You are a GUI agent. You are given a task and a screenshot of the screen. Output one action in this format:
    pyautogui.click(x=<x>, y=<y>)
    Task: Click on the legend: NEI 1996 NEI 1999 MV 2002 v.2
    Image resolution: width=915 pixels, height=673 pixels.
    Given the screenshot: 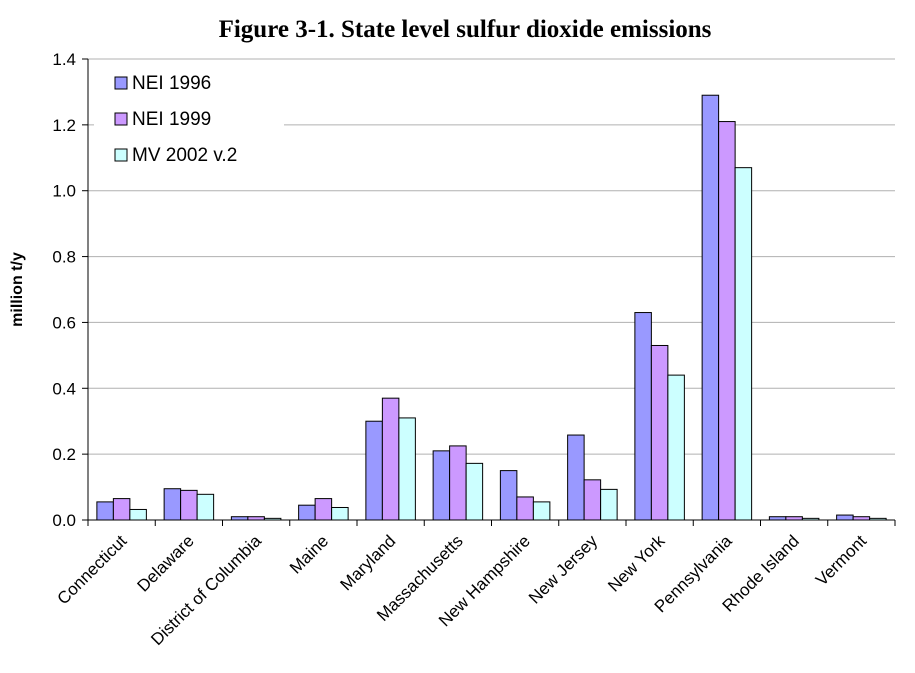 What is the action you would take?
    pyautogui.click(x=189, y=126)
    